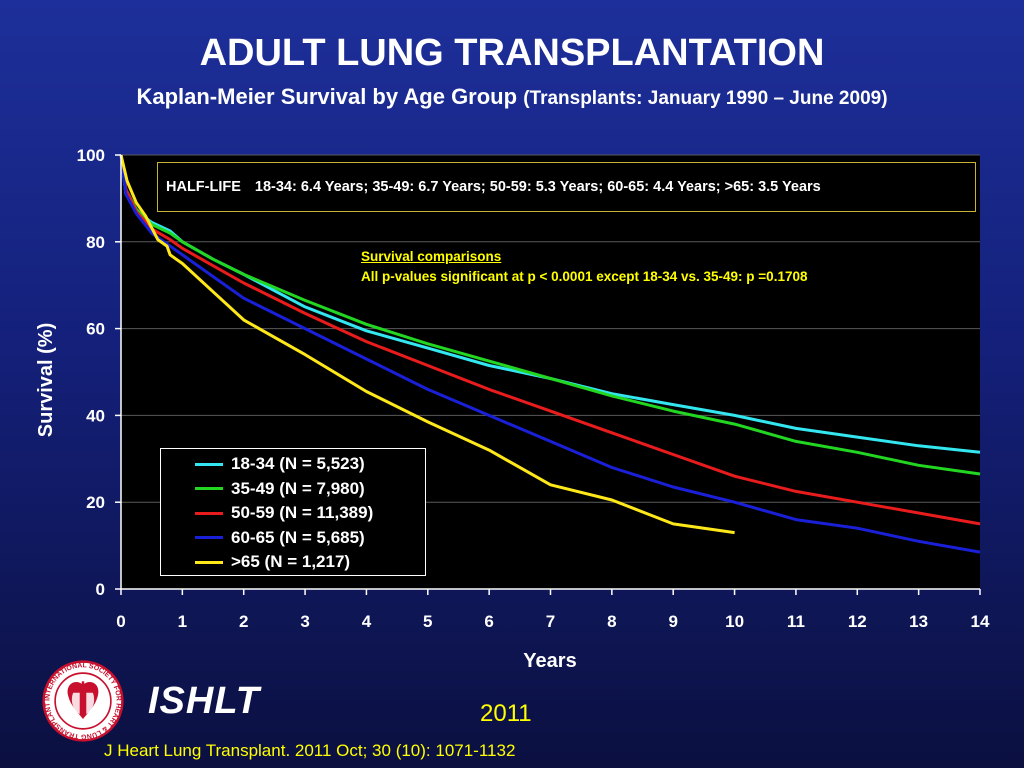  I want to click on legend-item-18-34: 18-34 (N = 5,523), so click(293, 464).